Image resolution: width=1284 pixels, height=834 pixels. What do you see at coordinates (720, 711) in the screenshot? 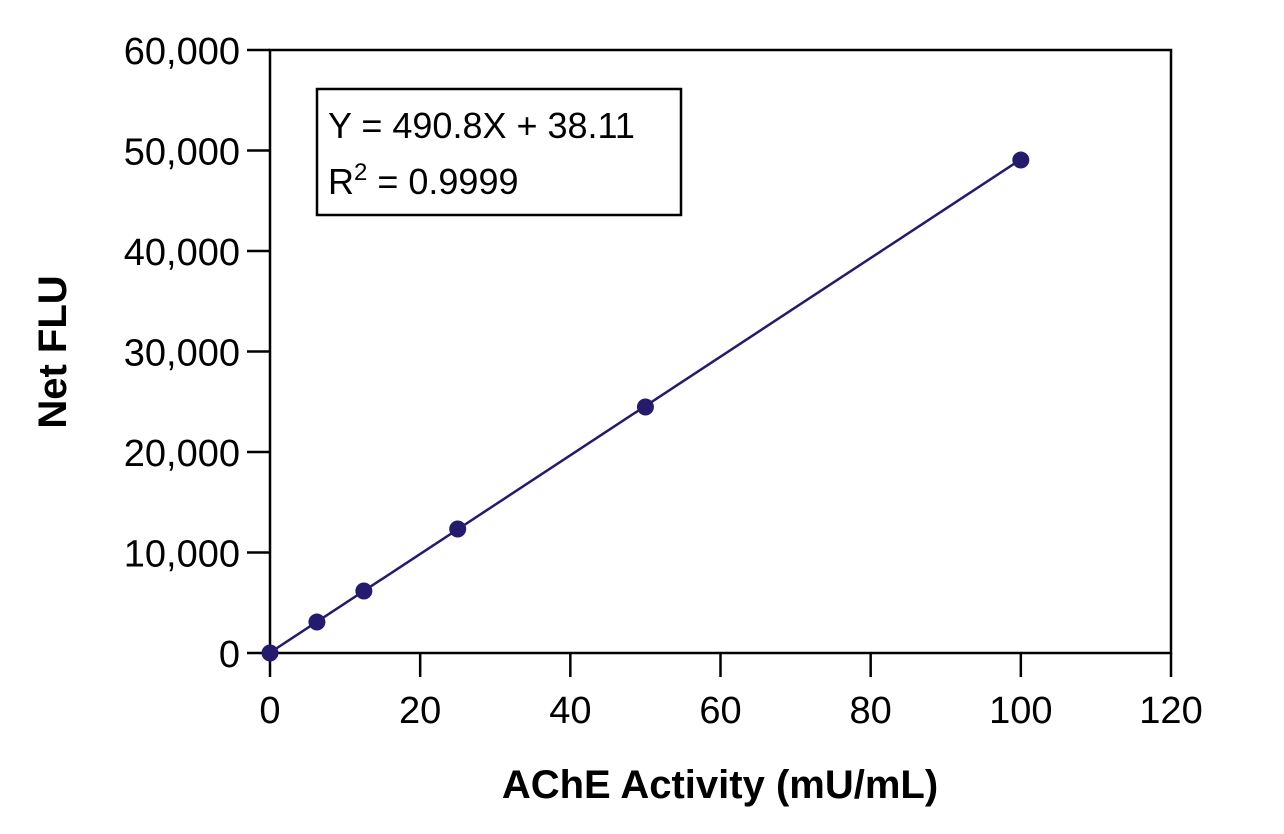
I see `x-tick-label: 60` at bounding box center [720, 711].